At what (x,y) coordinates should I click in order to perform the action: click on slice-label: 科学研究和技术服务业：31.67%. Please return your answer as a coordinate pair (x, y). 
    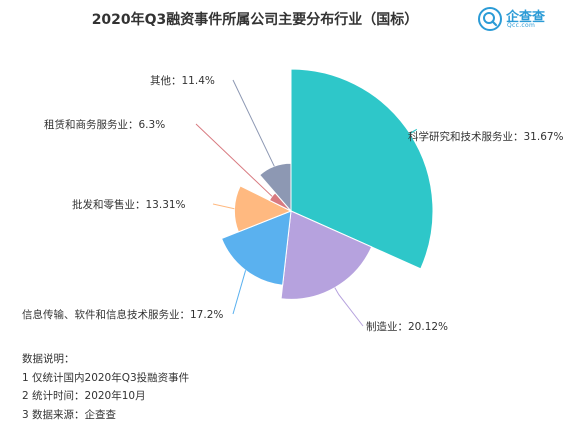
    Looking at the image, I should click on (486, 136).